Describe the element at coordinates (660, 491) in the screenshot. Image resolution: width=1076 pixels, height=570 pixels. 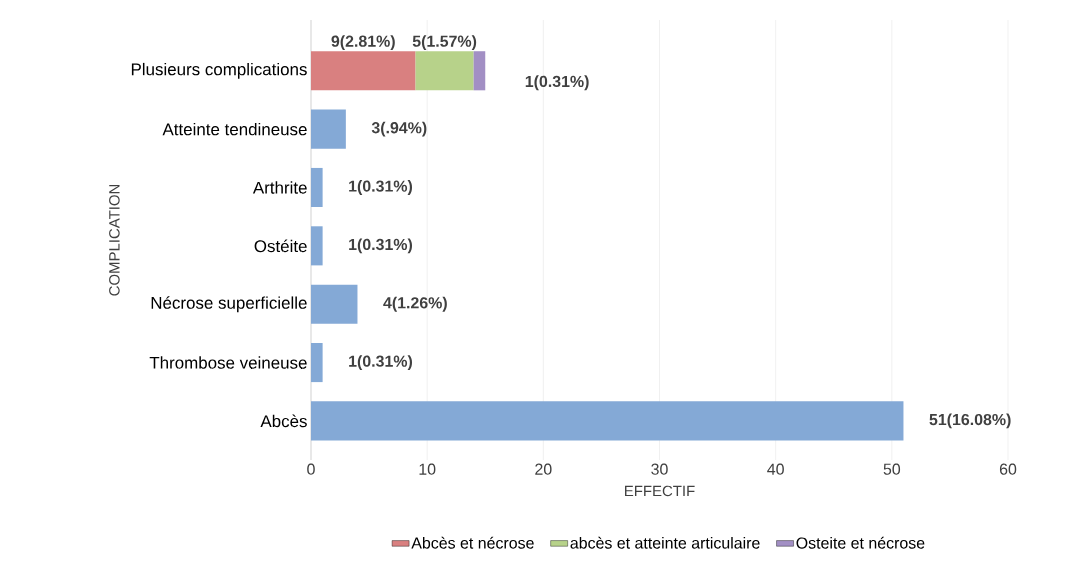
I see `x-axis-title: EFFECTIF` at that location.